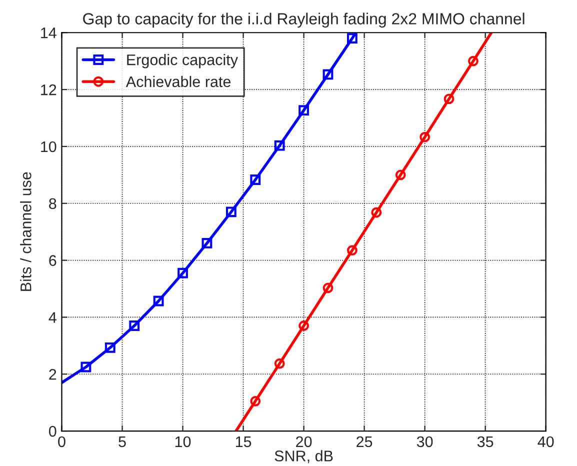  I want to click on y-tick-label: 2, so click(52, 374).